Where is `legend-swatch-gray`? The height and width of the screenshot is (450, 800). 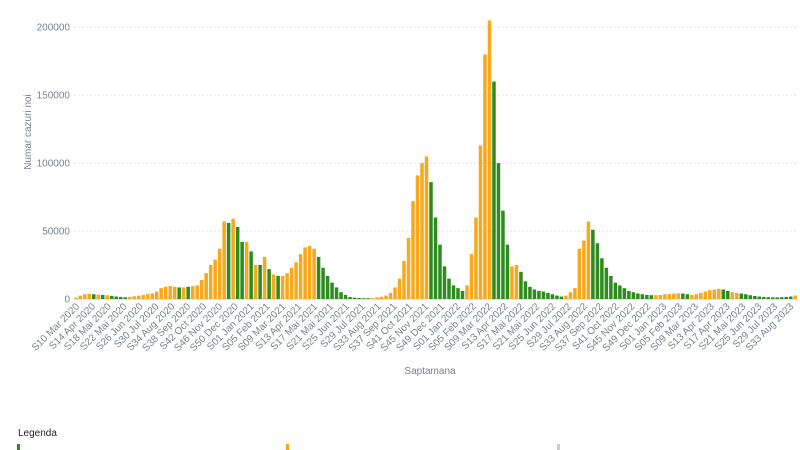
legend-swatch-gray is located at coordinates (558, 447).